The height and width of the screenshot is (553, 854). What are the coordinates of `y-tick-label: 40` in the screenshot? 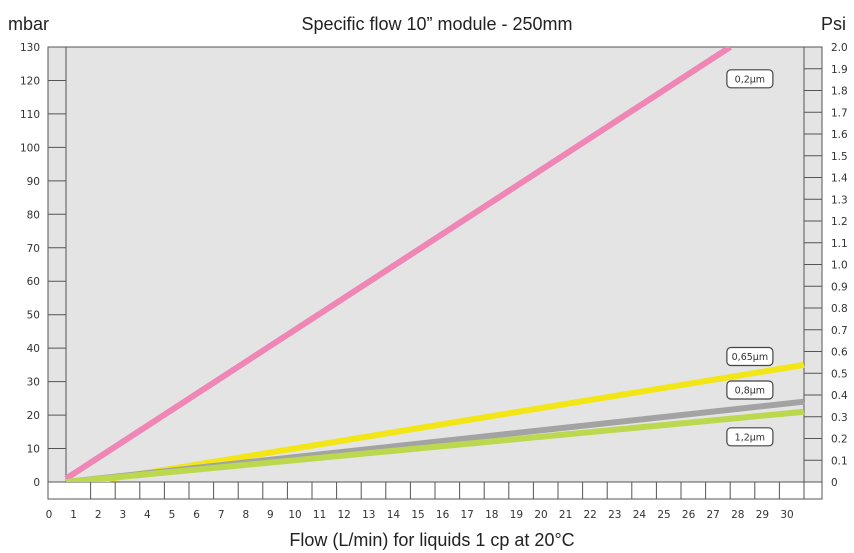 It's located at (33, 349).